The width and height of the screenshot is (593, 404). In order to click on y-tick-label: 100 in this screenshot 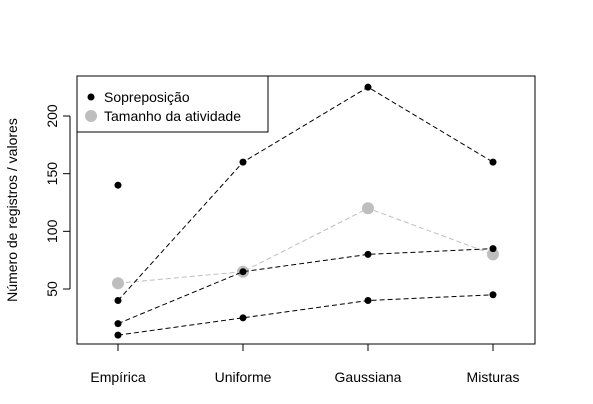, I will do `click(52, 231)`.